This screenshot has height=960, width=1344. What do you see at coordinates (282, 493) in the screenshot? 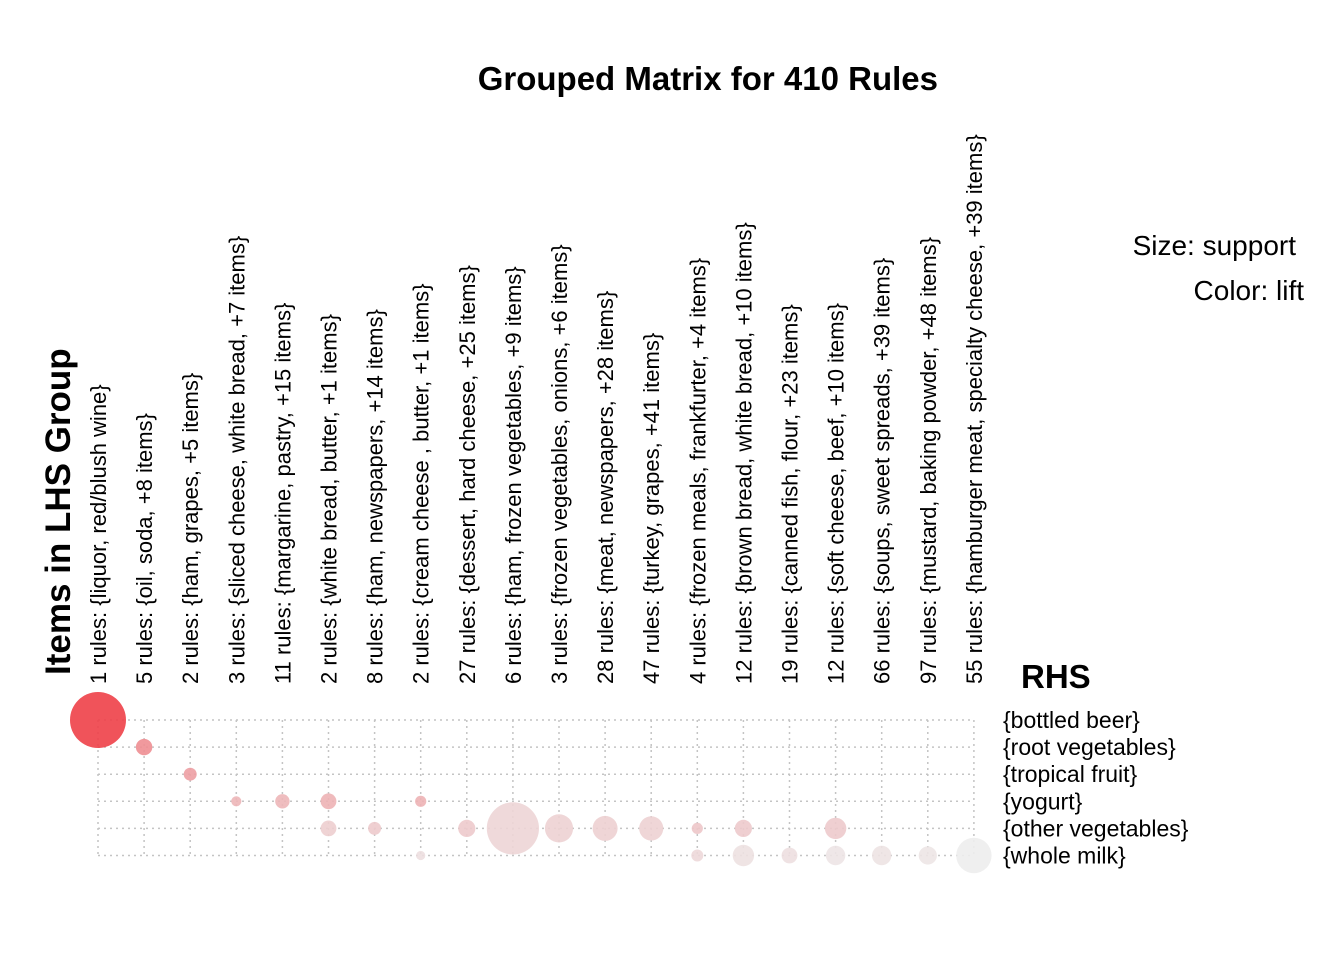
I see `lhs-group-label: 11 rules: {margarine, pastry, +15 items}` at bounding box center [282, 493].